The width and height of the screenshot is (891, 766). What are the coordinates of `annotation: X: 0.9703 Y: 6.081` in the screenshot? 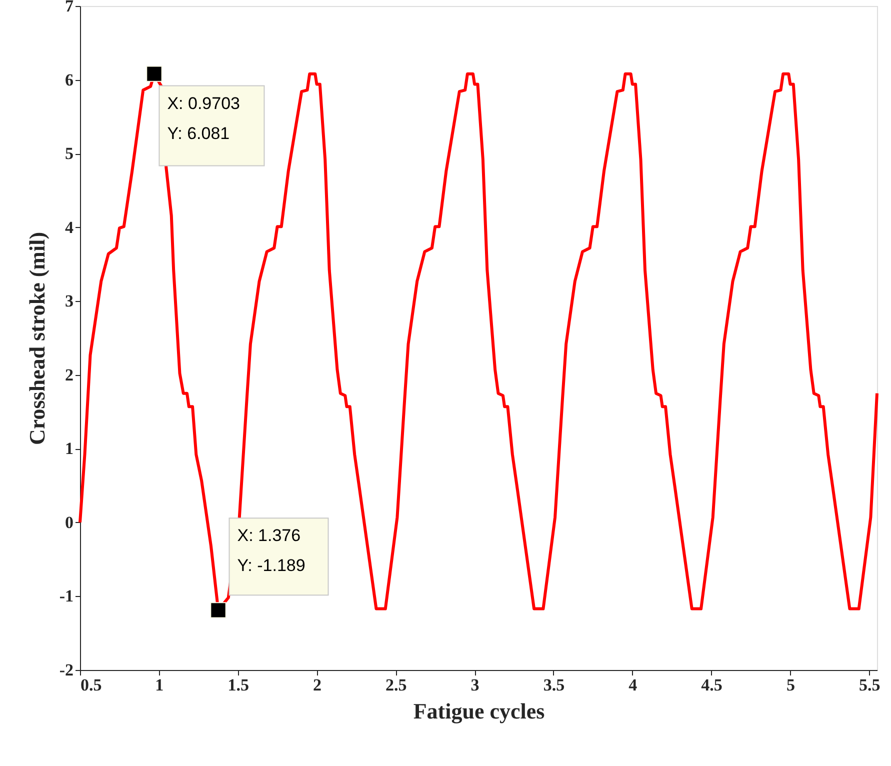 It's located at (203, 118).